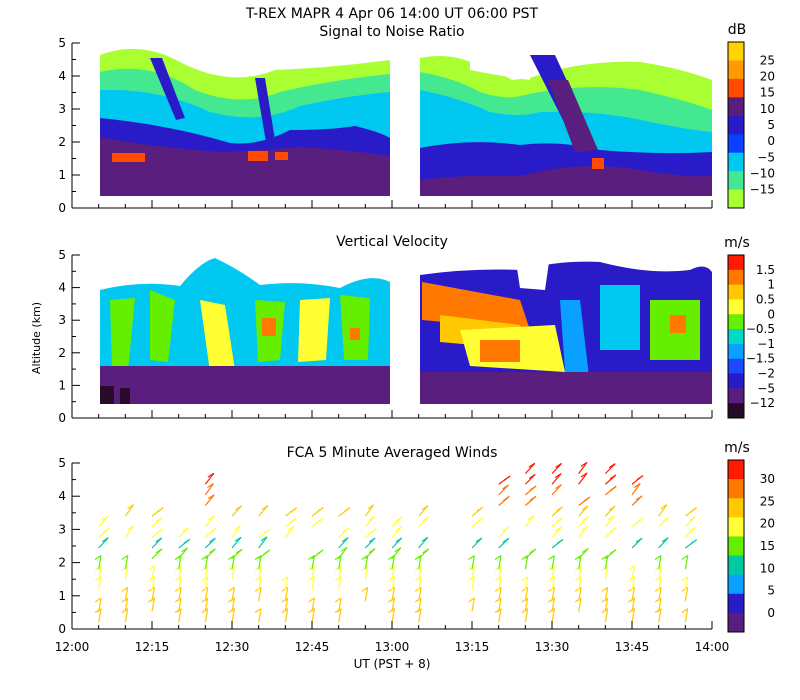  Describe the element at coordinates (62, 175) in the screenshot. I see `y-tick-label: 1` at that location.